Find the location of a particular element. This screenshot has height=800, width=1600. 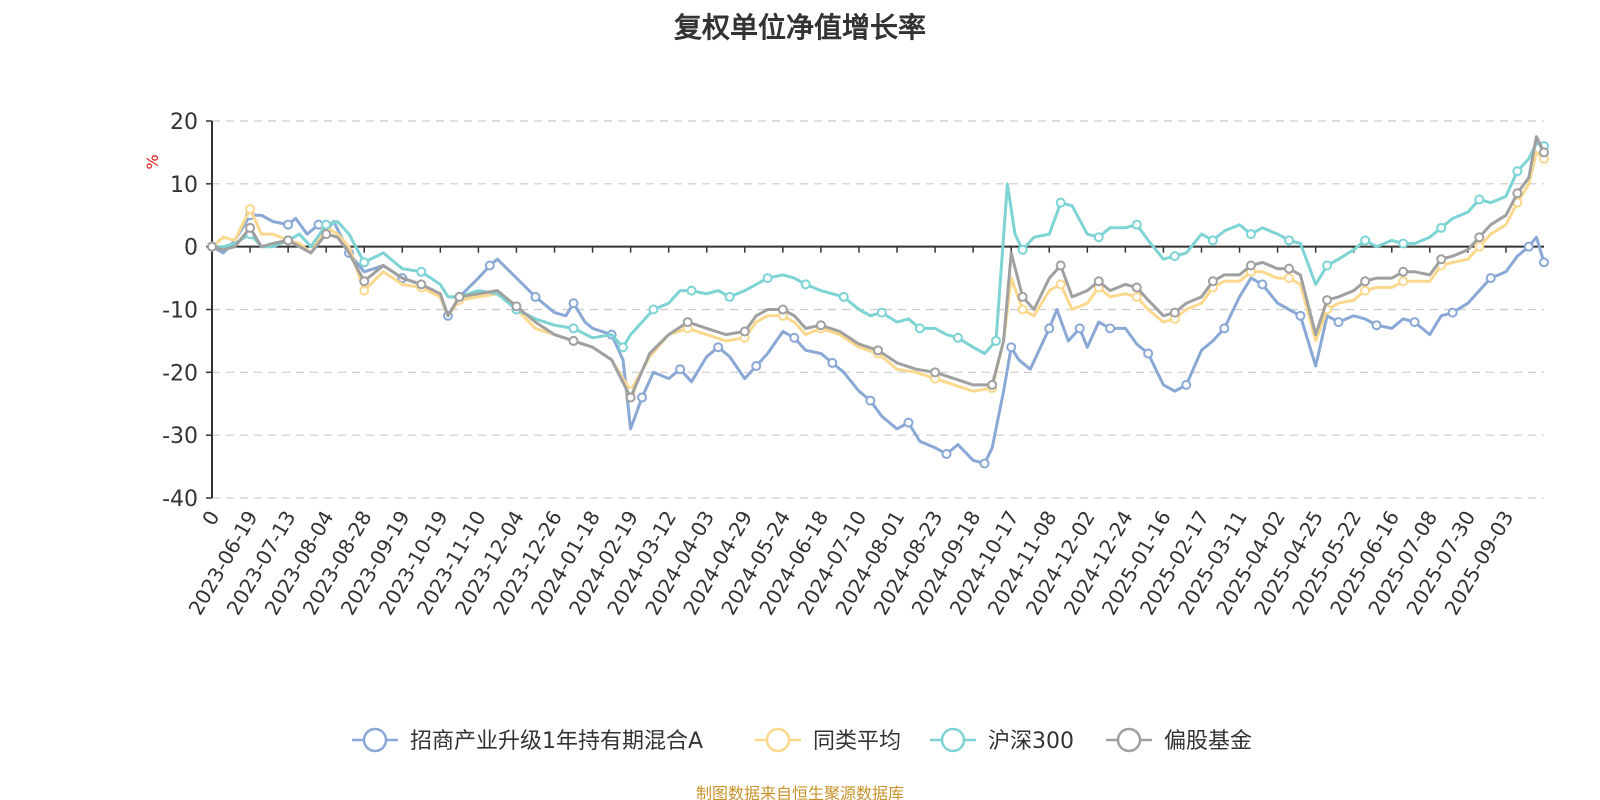

y-tick-label: -30 is located at coordinates (180, 436).